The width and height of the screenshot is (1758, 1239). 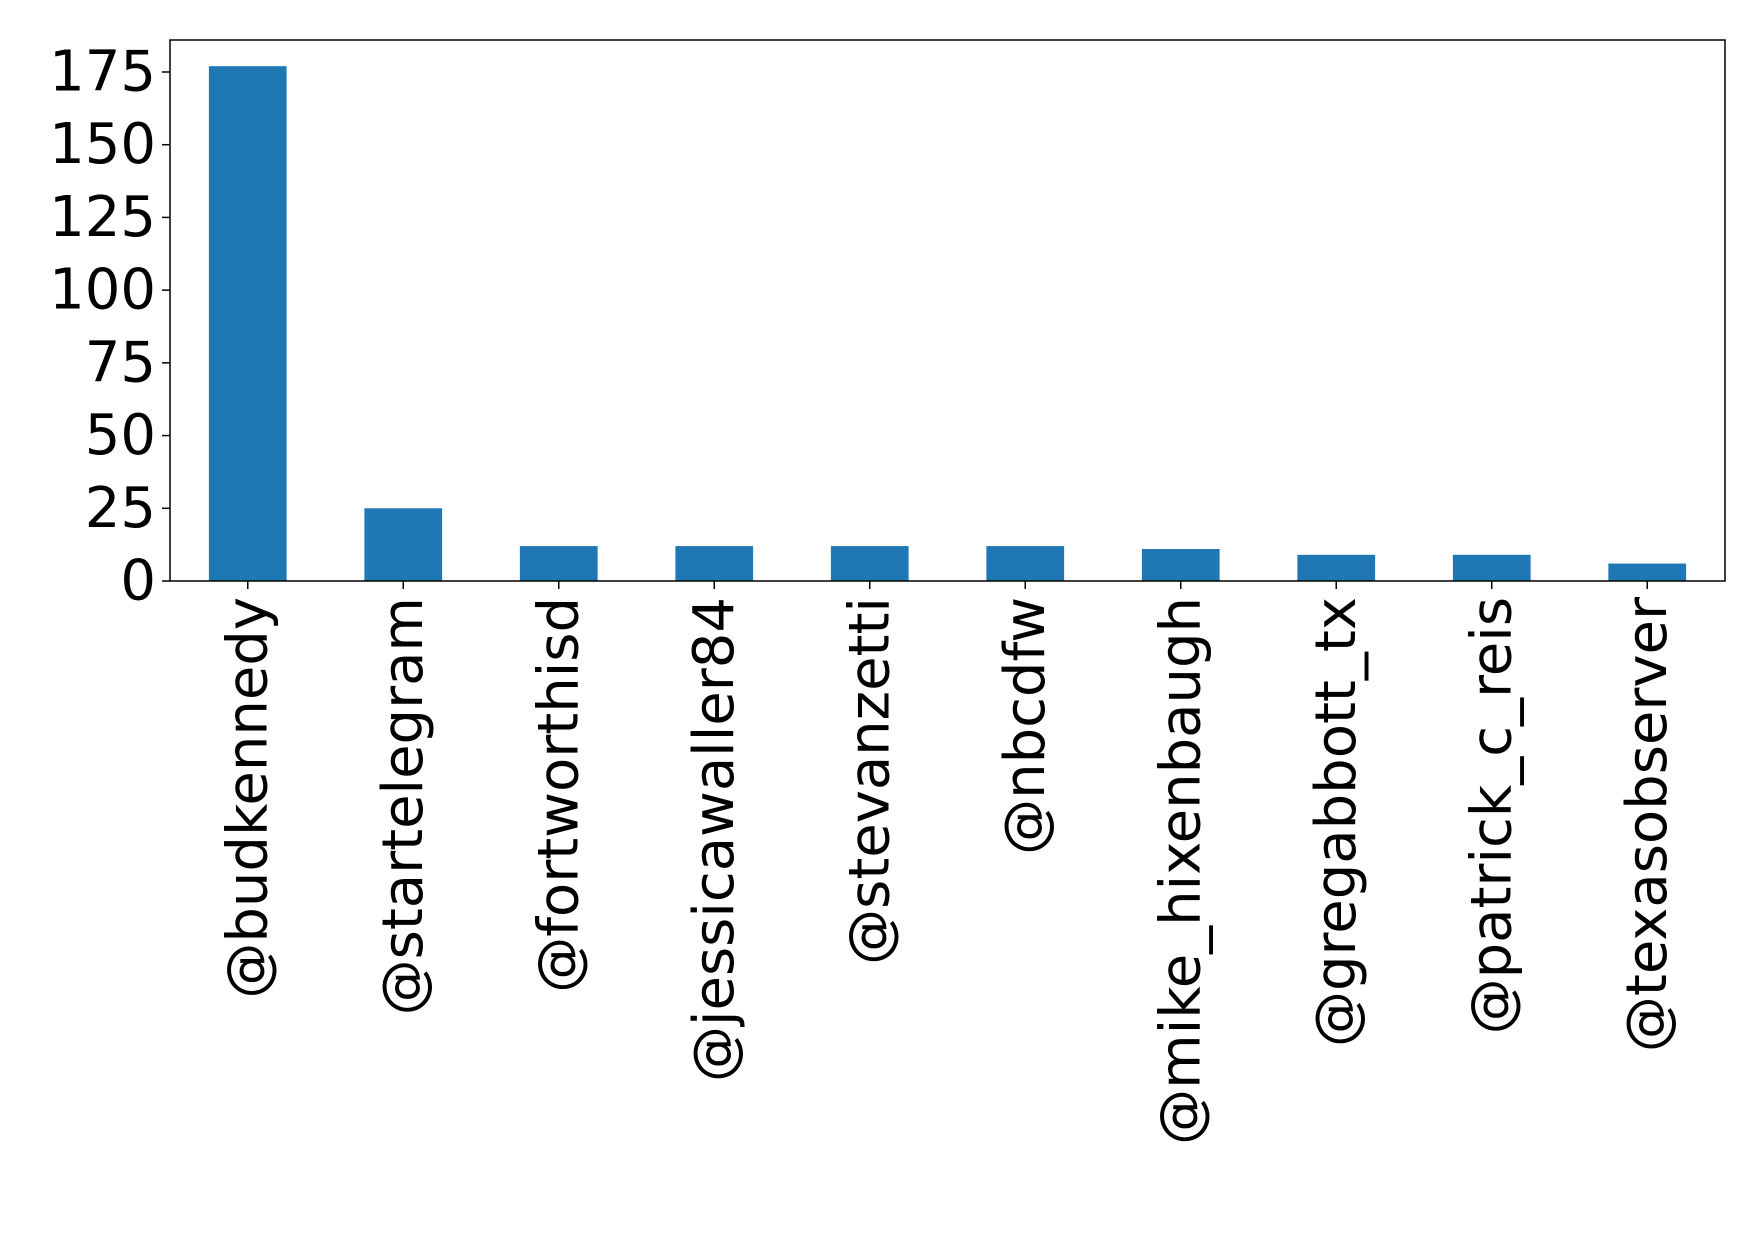 I want to click on x-tick-label: @gregabbott_tx, so click(x=1336, y=822).